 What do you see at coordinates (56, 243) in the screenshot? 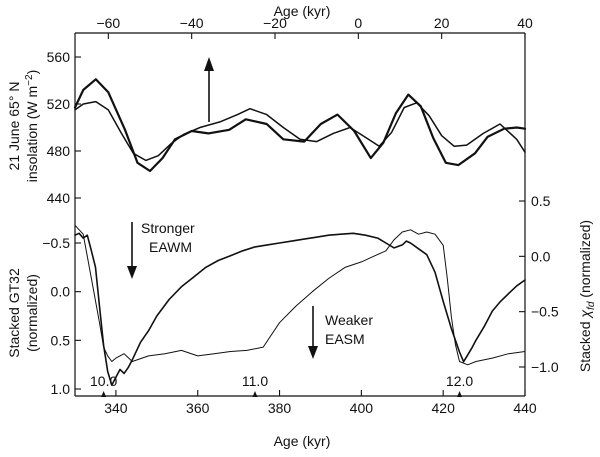
I see `gt32-tick-label: −0.5` at bounding box center [56, 243].